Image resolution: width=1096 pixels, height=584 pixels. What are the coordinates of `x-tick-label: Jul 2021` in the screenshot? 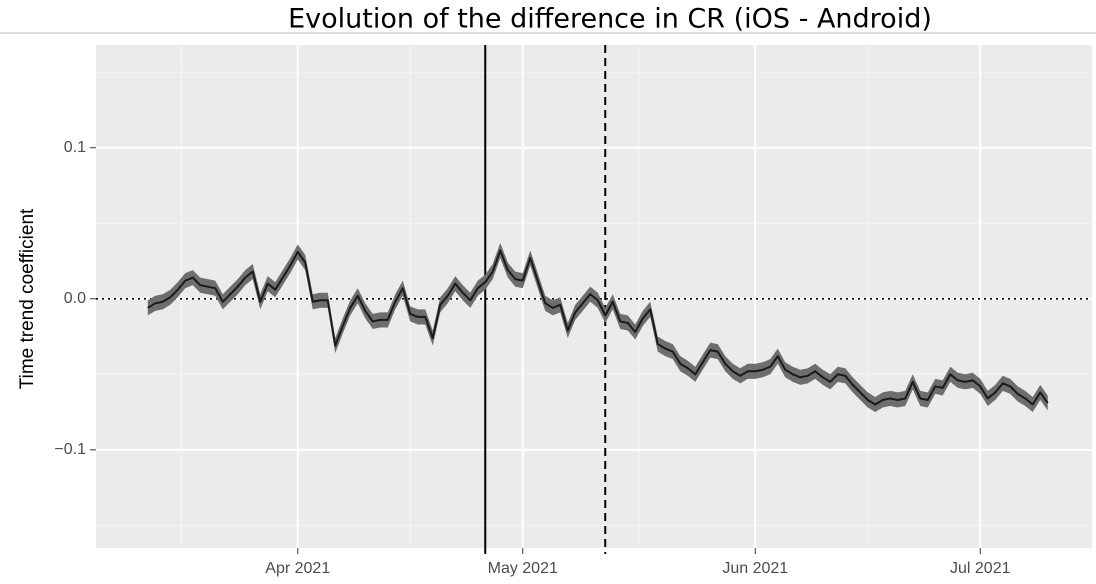 It's located at (980, 568).